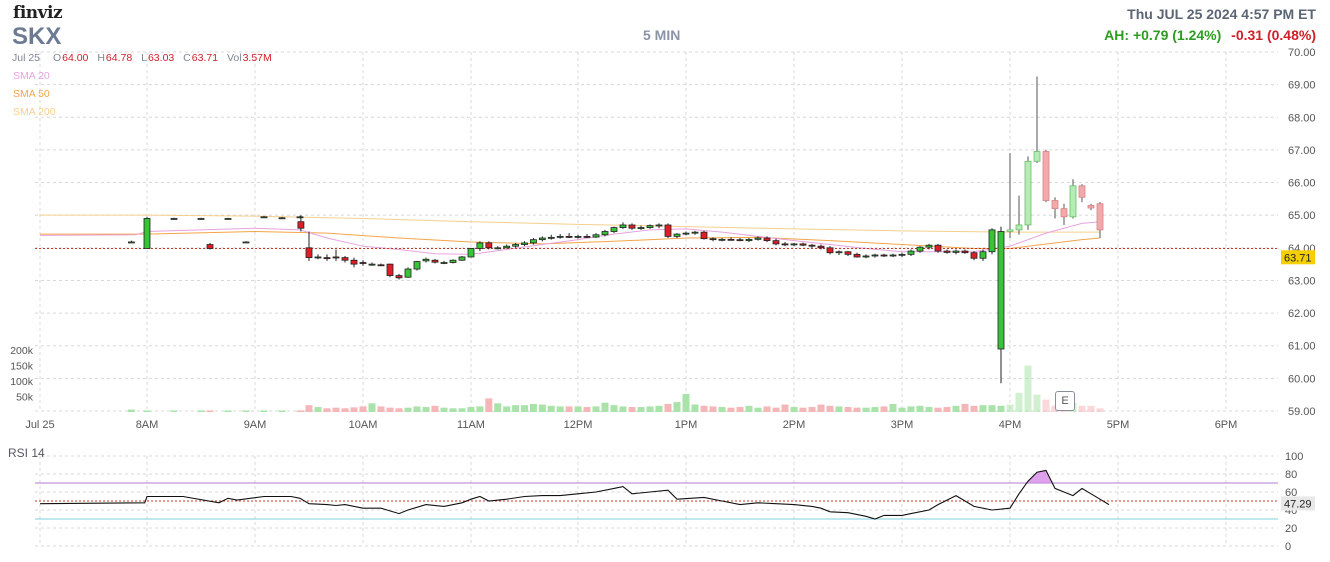 Image resolution: width=1330 pixels, height=562 pixels. I want to click on price-tick-label: 66.00, so click(1302, 184).